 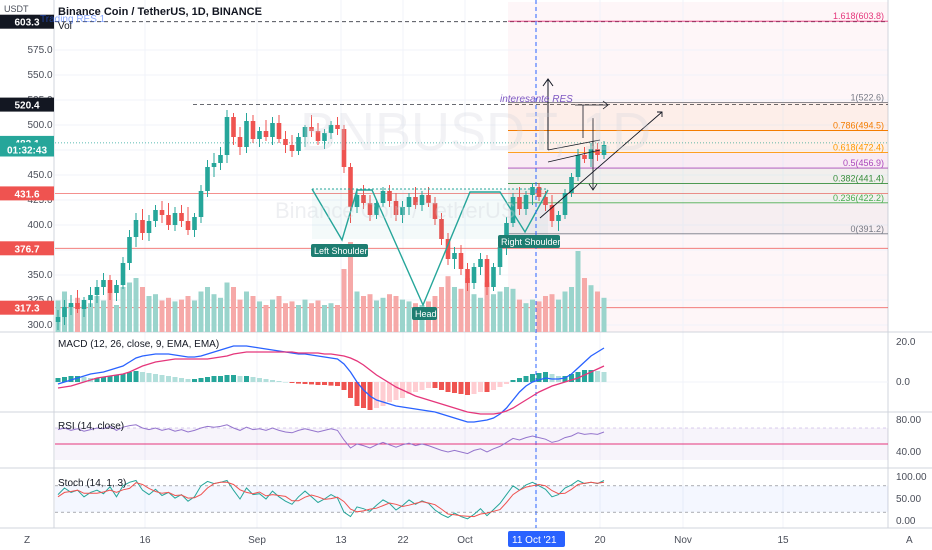 I want to click on rsi-line, so click(x=331, y=439).